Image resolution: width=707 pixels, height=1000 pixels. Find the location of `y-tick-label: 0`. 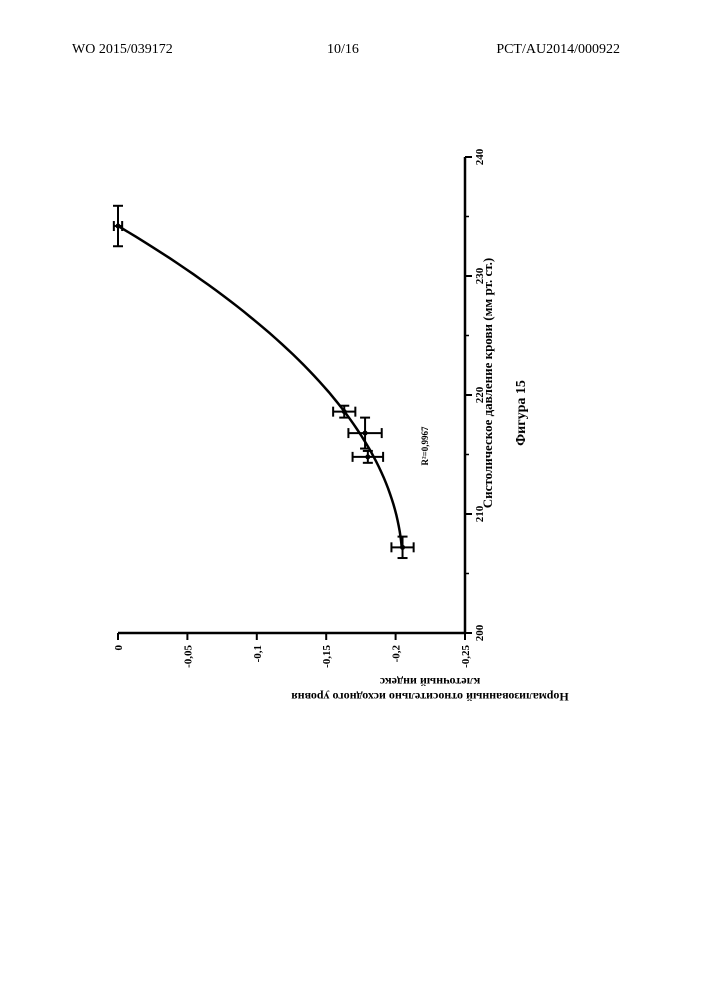

y-tick-label: 0 is located at coordinates (119, 648).